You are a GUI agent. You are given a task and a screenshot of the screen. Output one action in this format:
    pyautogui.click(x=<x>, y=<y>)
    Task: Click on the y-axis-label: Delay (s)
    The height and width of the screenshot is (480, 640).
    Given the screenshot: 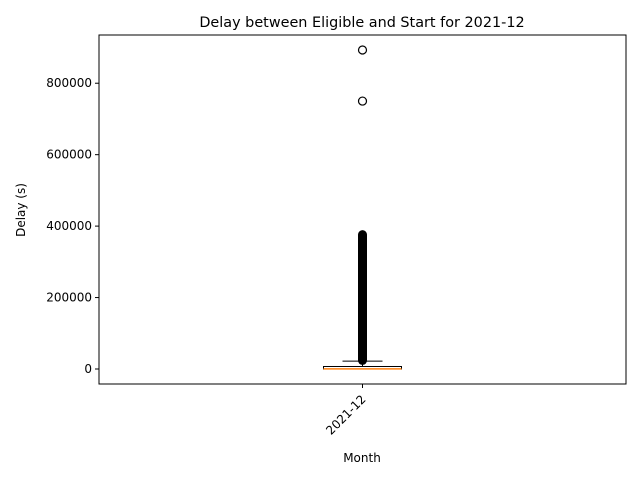 What is the action you would take?
    pyautogui.click(x=21, y=210)
    